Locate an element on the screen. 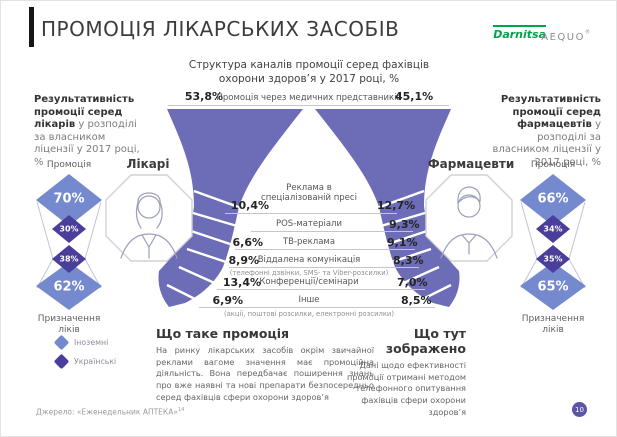 This screenshot has height=437, width=617. row-other-rule is located at coordinates (317, 307).